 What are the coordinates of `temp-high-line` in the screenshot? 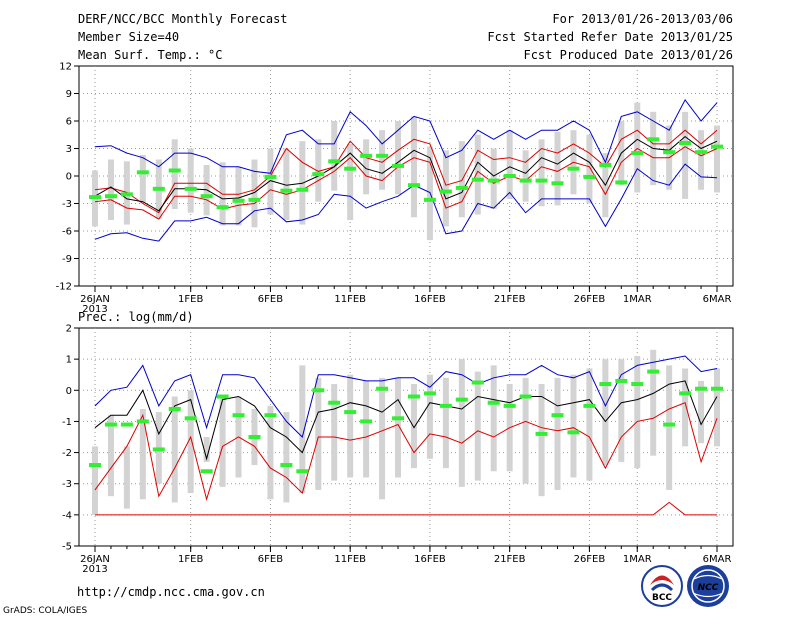 It's located at (406, 171).